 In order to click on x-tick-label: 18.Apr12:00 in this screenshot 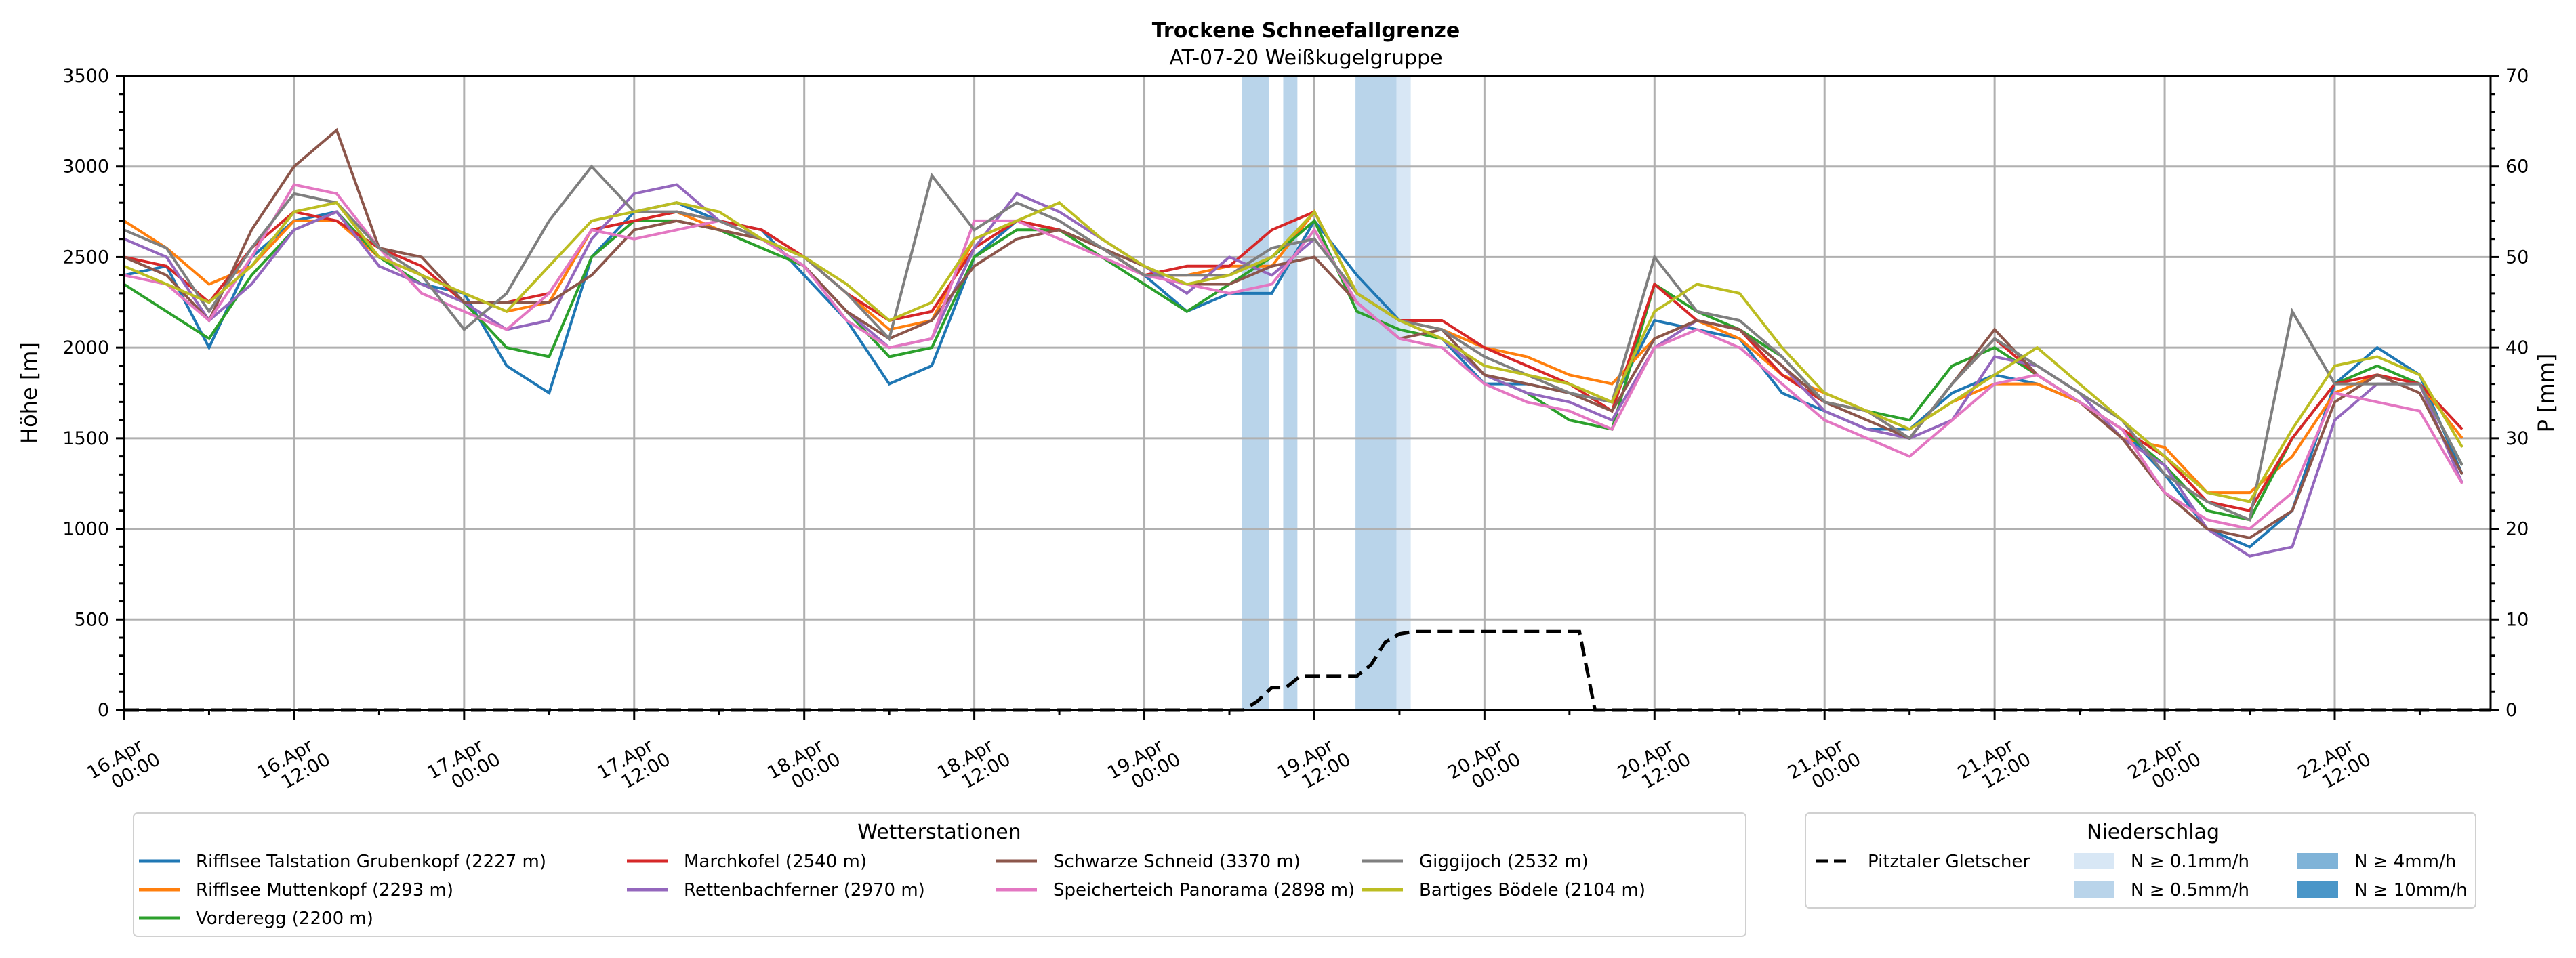, I will do `click(975, 766)`.